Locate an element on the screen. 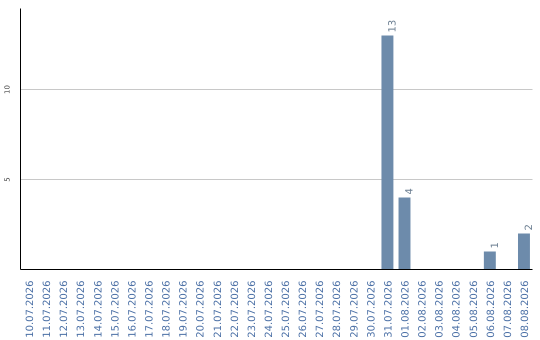 The height and width of the screenshot is (340, 540). x-tick-label: 11.07.2026 is located at coordinates (48, 309).